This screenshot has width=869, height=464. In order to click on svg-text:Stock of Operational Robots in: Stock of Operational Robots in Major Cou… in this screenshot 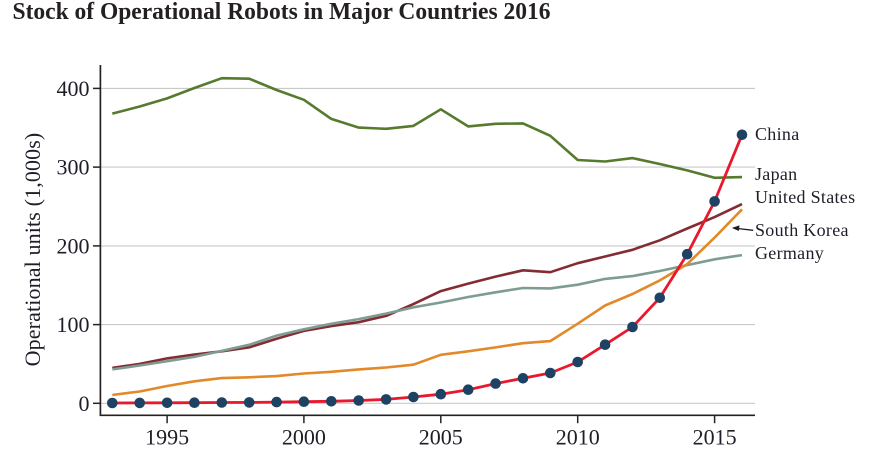, I will do `click(282, 12)`.